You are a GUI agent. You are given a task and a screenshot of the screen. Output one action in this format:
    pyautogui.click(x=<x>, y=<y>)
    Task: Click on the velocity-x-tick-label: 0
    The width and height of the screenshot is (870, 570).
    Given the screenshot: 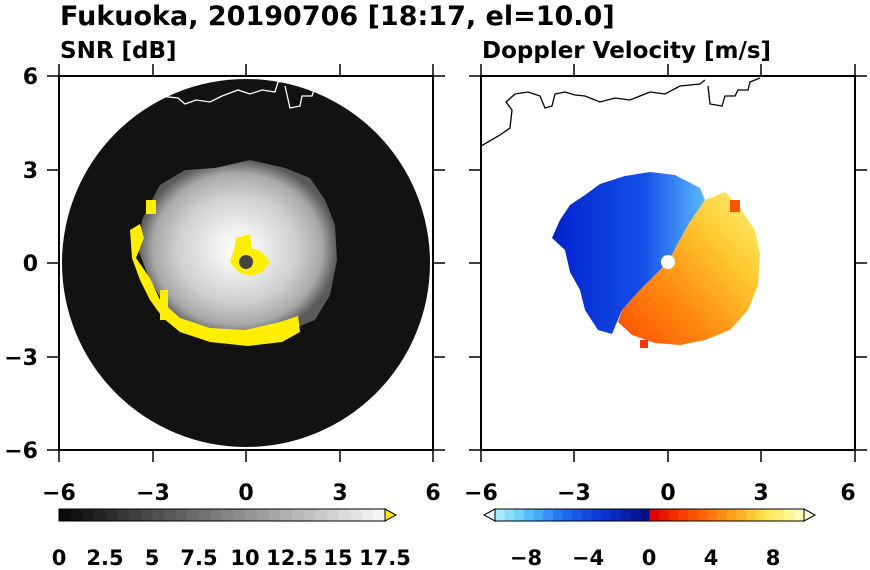 What is the action you would take?
    pyautogui.click(x=667, y=493)
    